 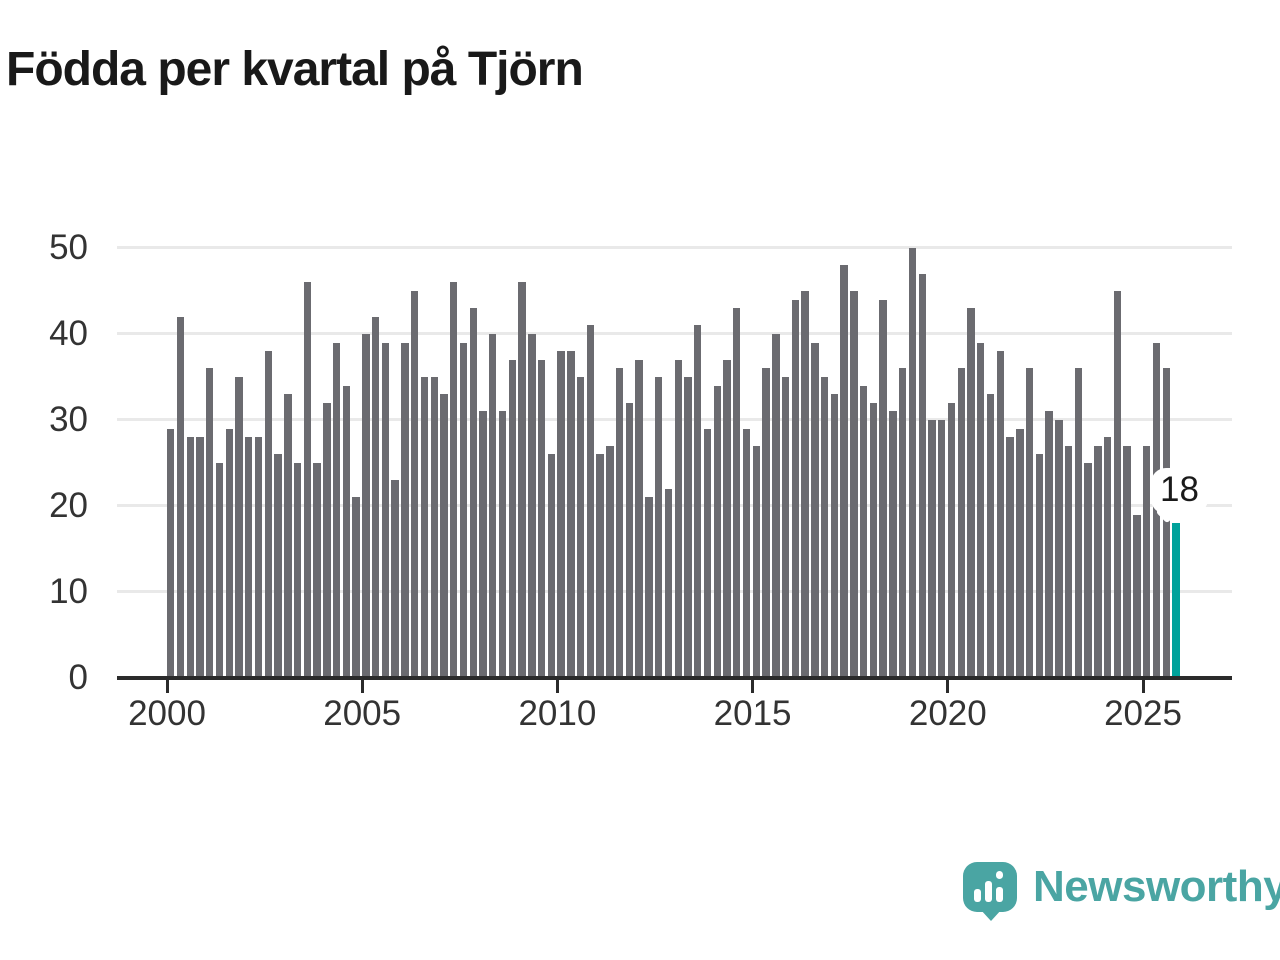 I want to click on speech-bubble-tail, so click(x=991, y=915).